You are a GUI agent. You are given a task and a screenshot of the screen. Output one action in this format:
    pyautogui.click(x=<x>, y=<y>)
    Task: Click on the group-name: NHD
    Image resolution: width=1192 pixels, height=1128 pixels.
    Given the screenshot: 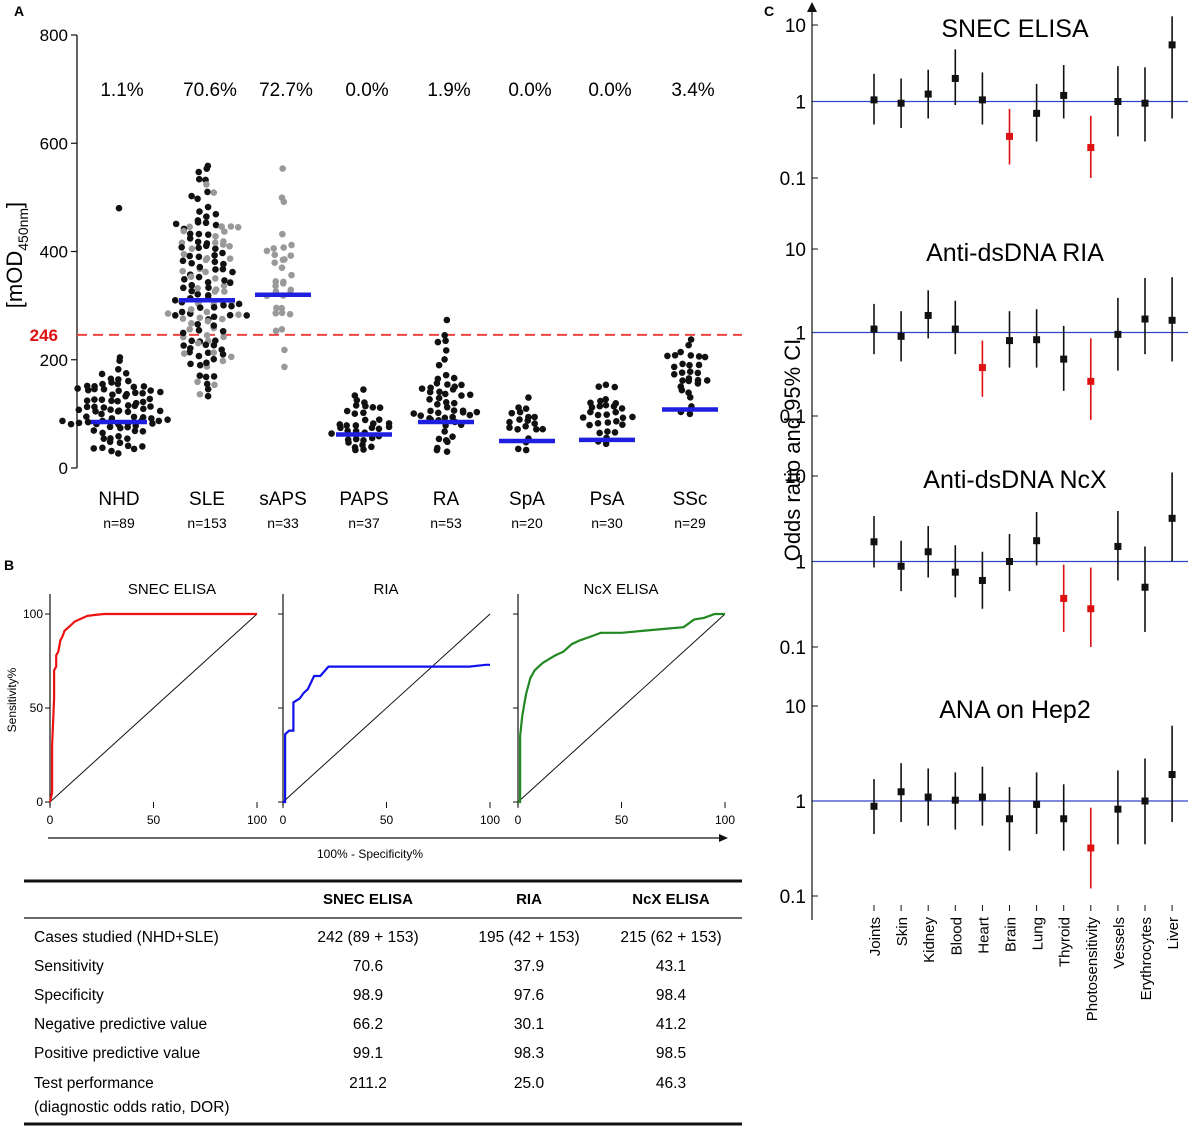 What is the action you would take?
    pyautogui.click(x=118, y=499)
    